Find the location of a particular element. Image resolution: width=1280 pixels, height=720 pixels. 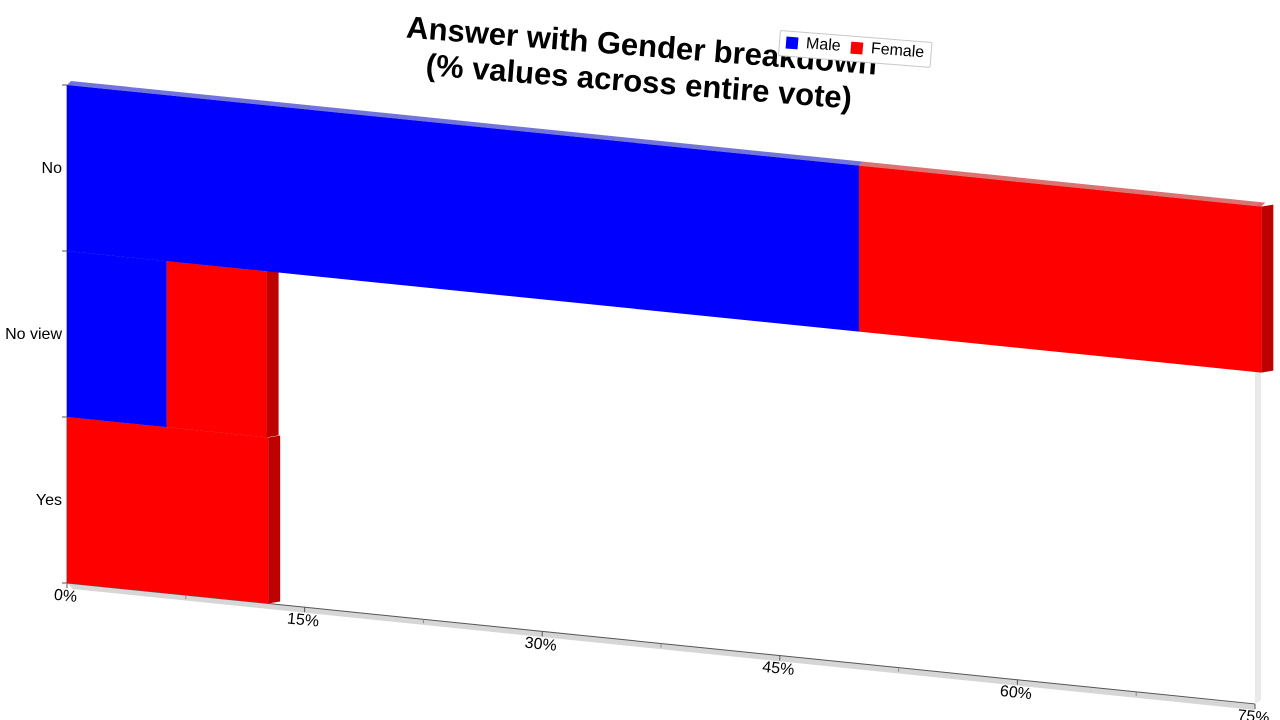

x-tick-label: 45% is located at coordinates (778, 669).